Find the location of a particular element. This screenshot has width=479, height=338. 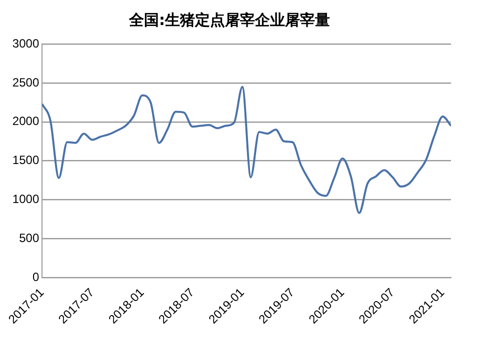

y-tick-label: 2000 is located at coordinates (26, 121).